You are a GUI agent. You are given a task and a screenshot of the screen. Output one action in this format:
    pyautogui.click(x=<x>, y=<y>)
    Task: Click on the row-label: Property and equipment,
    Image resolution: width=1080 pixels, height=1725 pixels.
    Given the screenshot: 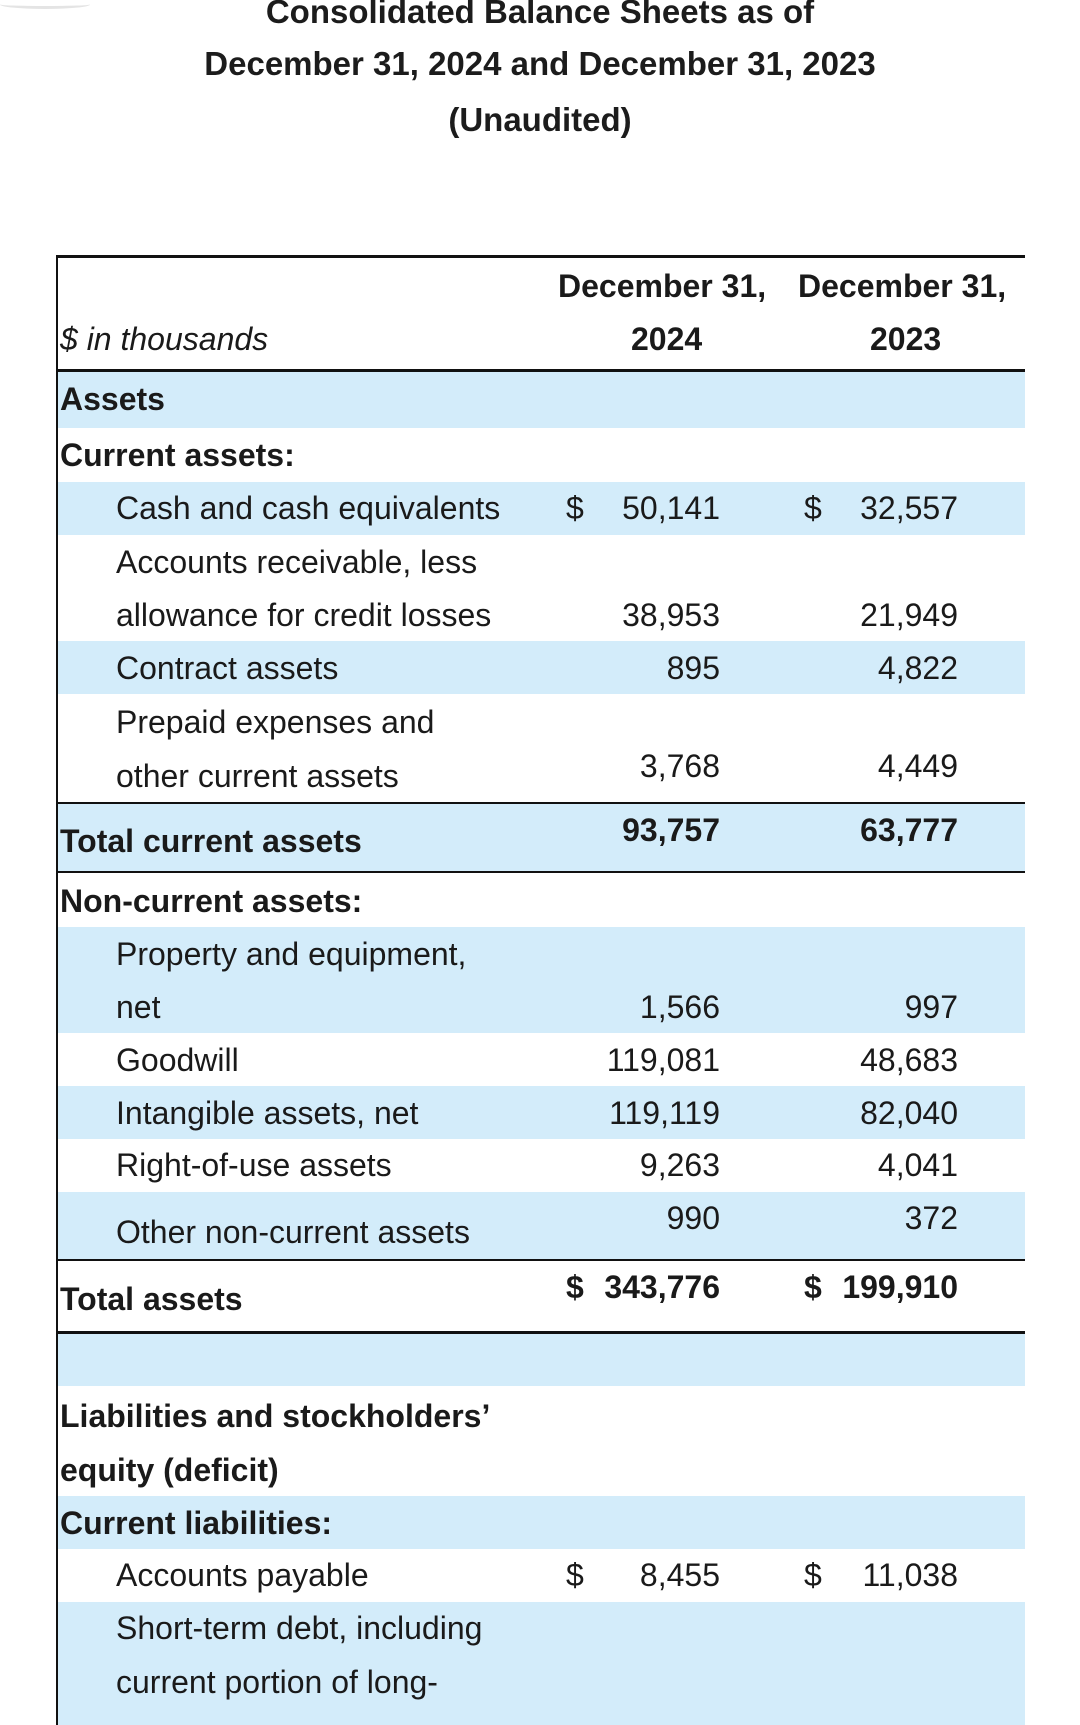 What is the action you would take?
    pyautogui.click(x=291, y=954)
    